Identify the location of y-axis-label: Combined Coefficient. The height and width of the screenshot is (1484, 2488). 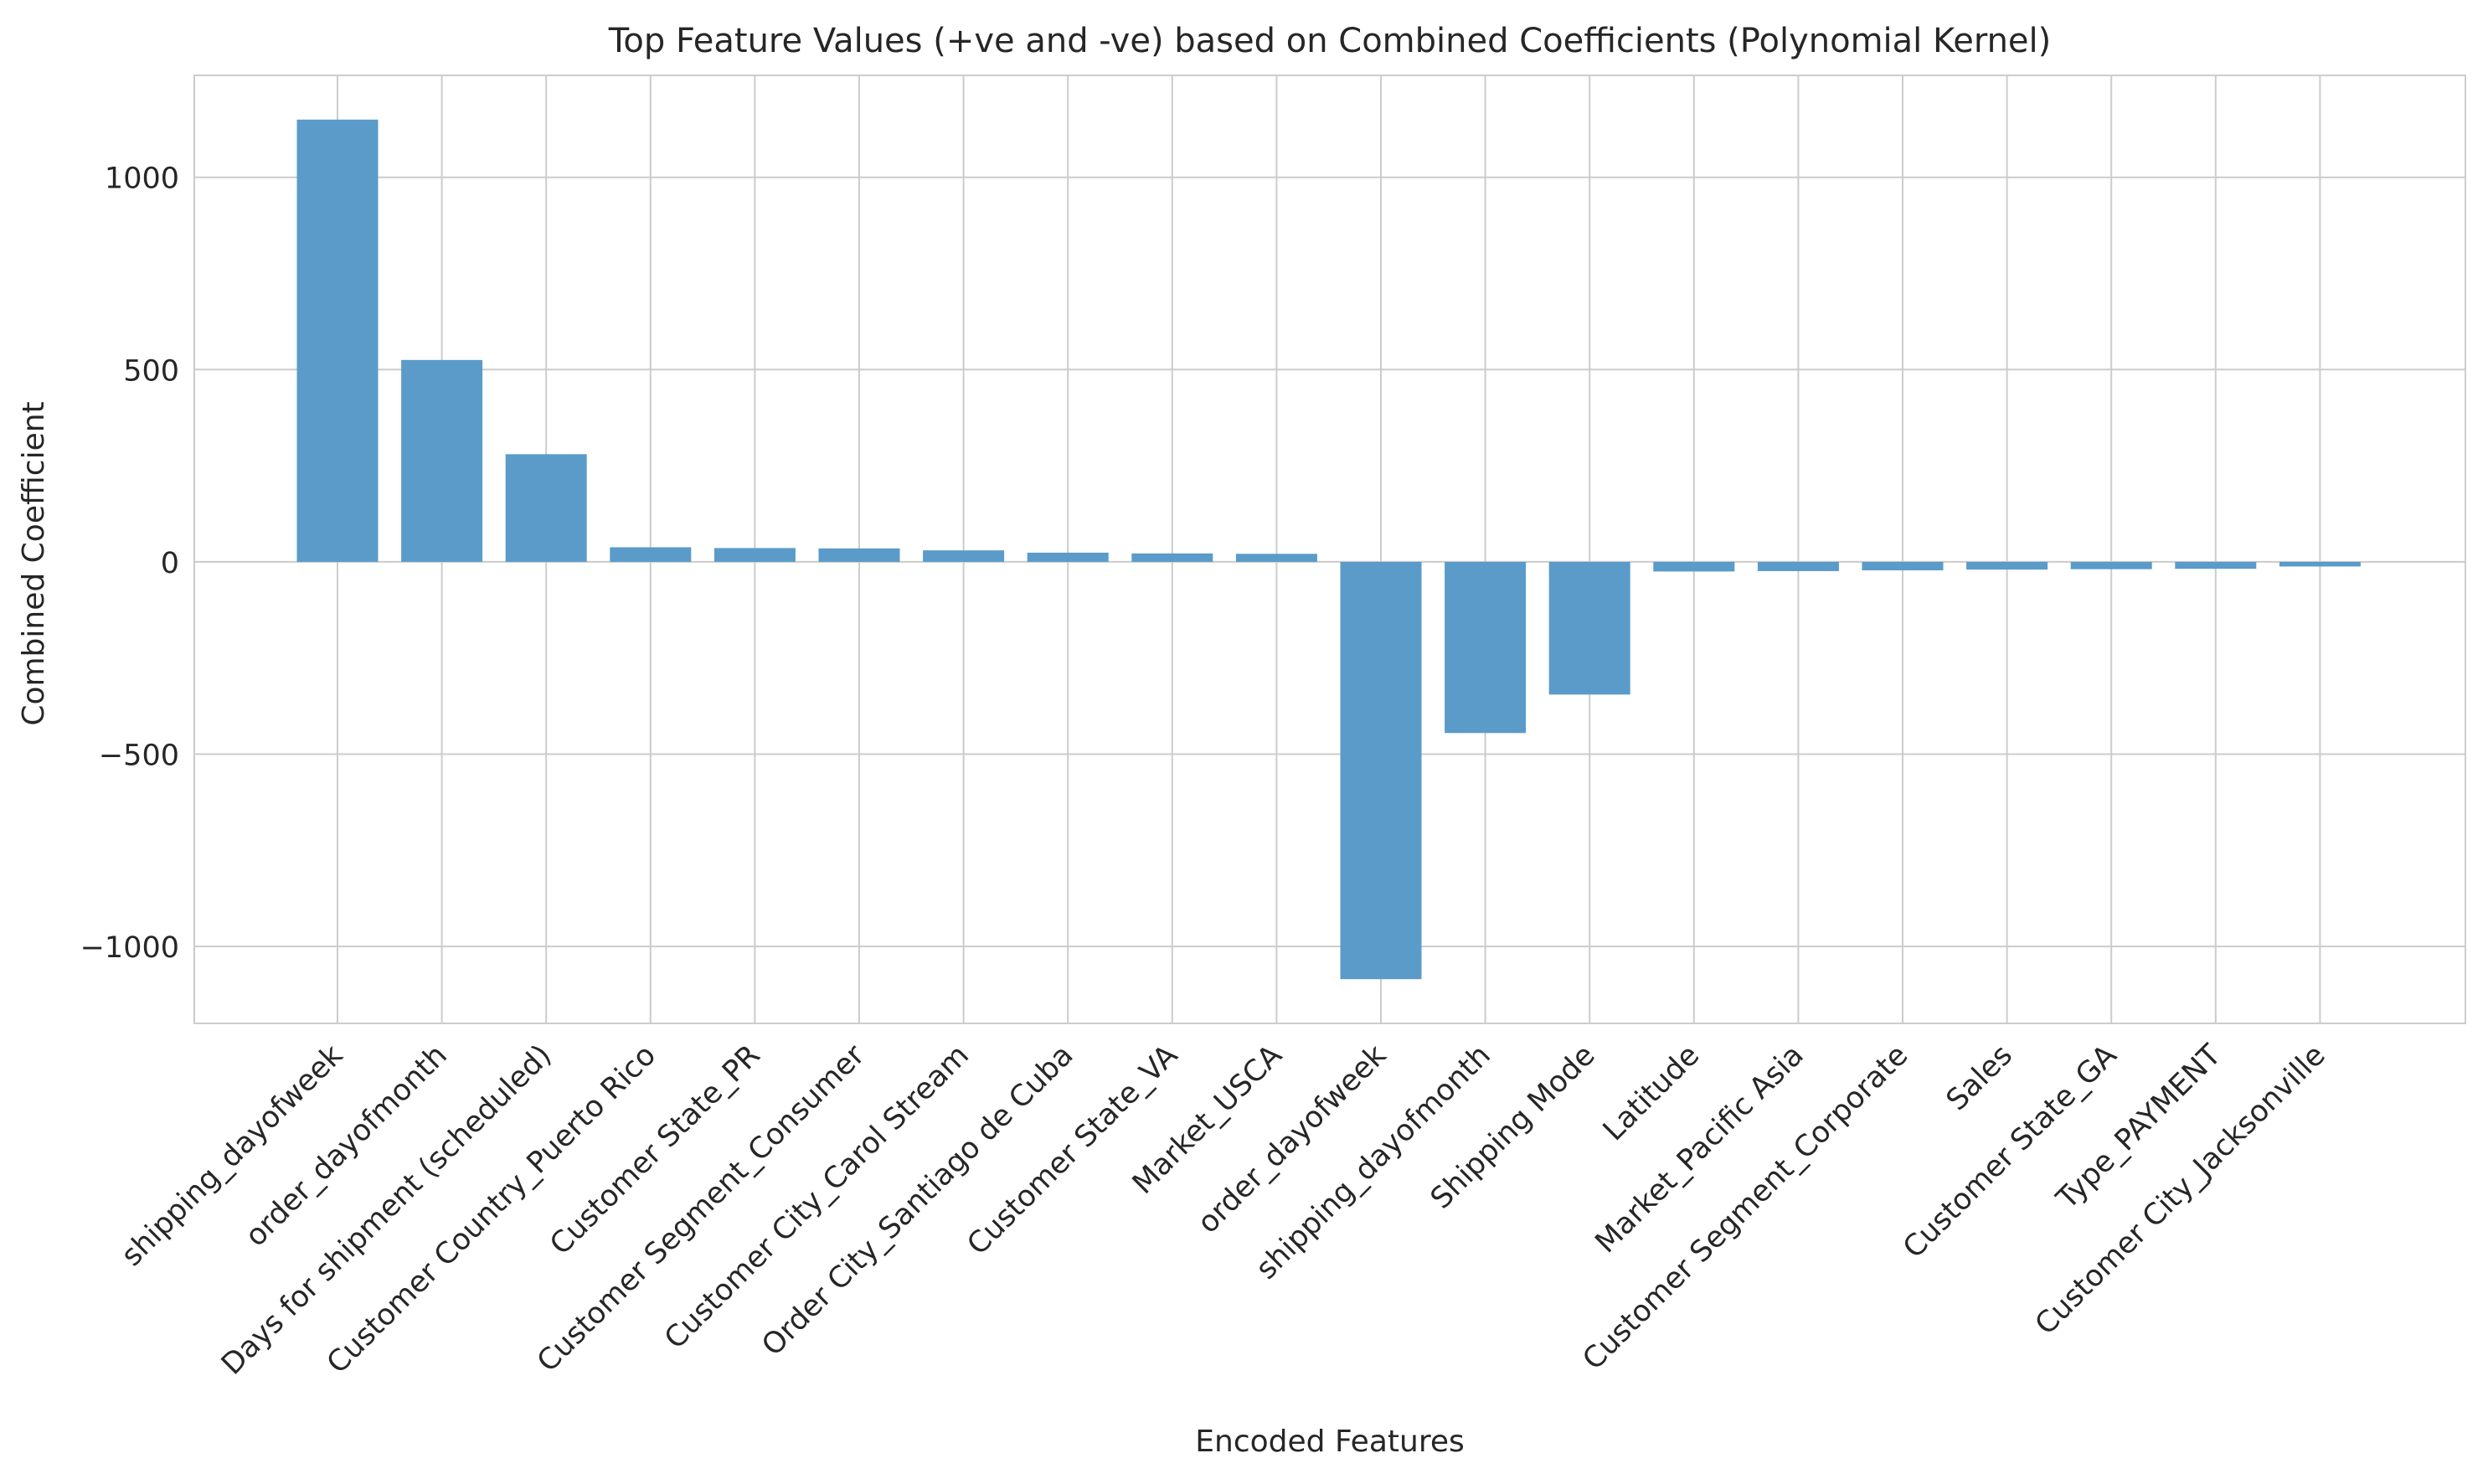
(34, 563).